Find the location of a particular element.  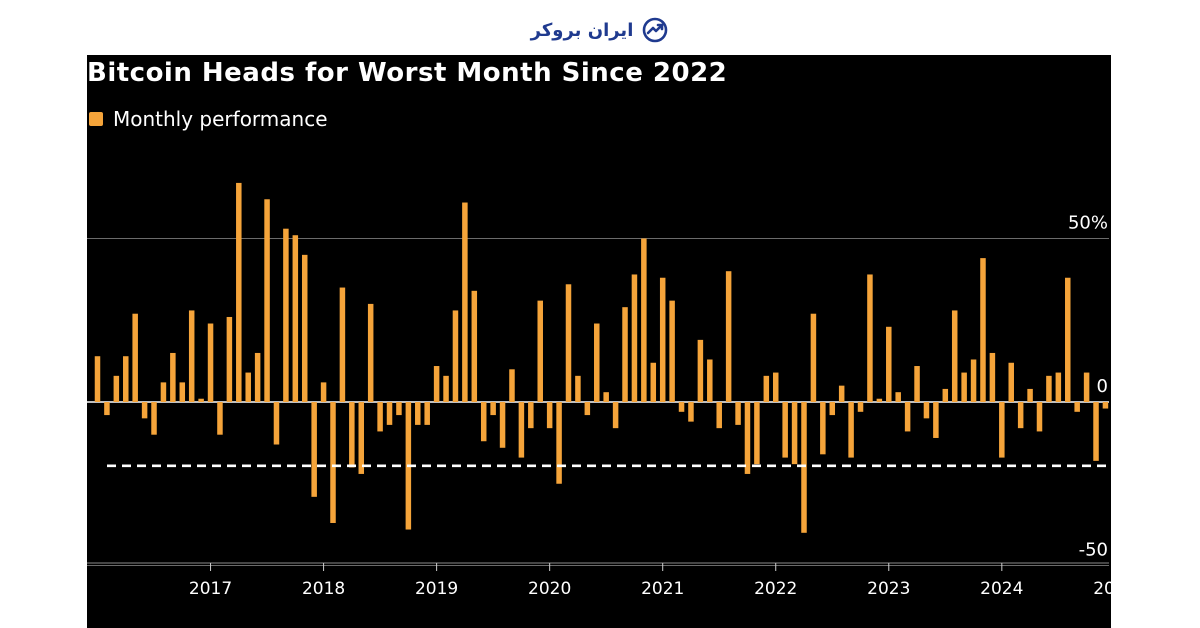

x-tick-label: 2018 is located at coordinates (323, 589).